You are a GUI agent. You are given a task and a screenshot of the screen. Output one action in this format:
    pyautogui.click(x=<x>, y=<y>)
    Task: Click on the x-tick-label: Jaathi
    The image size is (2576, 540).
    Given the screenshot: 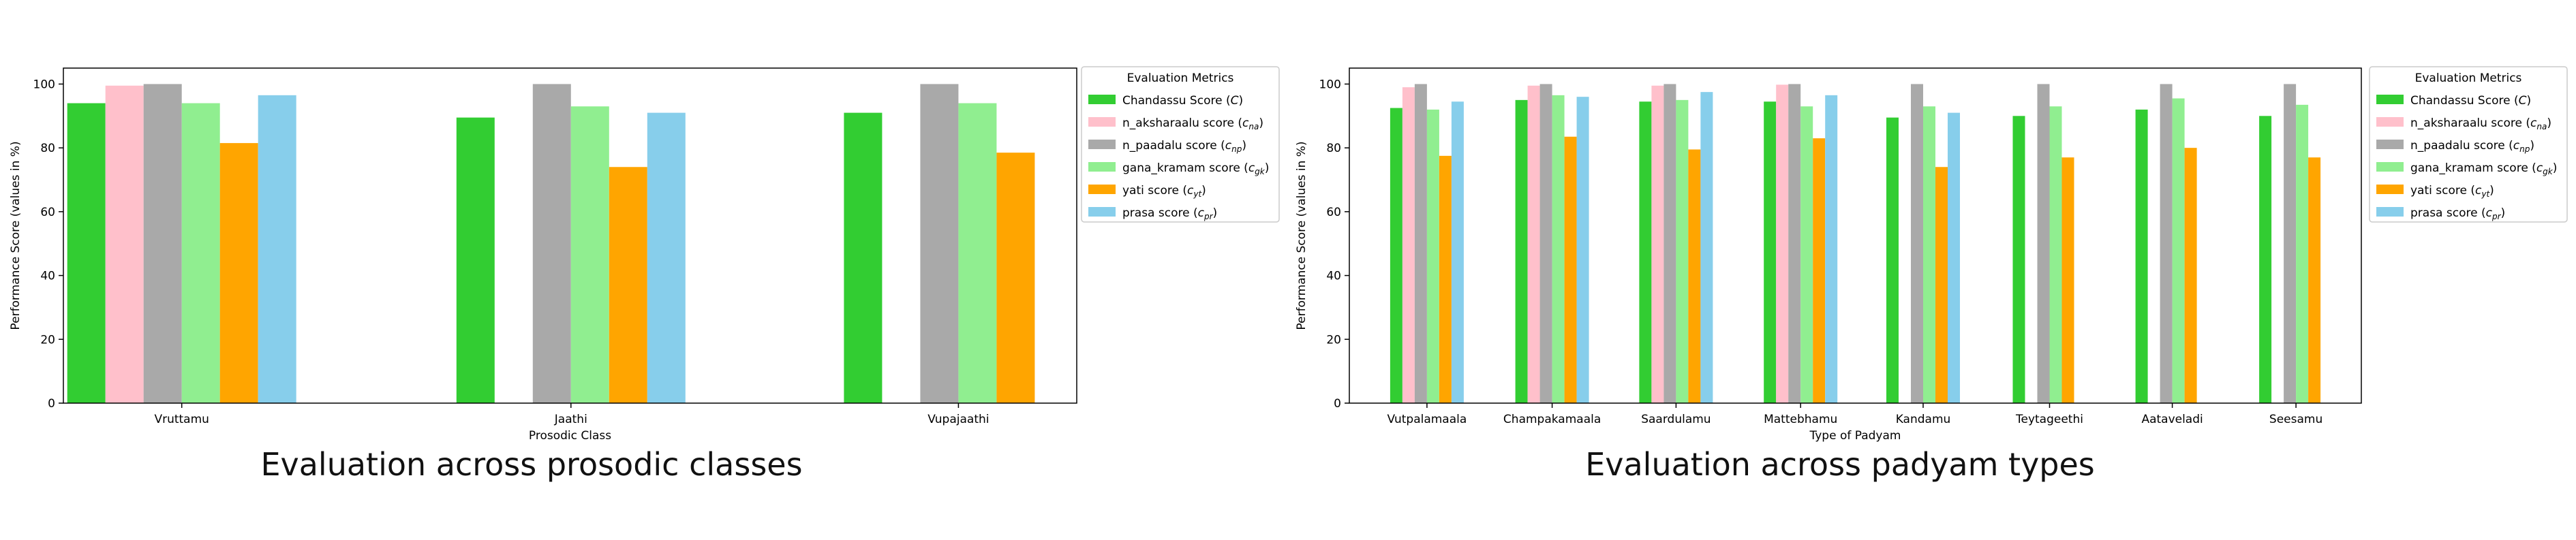 What is the action you would take?
    pyautogui.click(x=570, y=420)
    